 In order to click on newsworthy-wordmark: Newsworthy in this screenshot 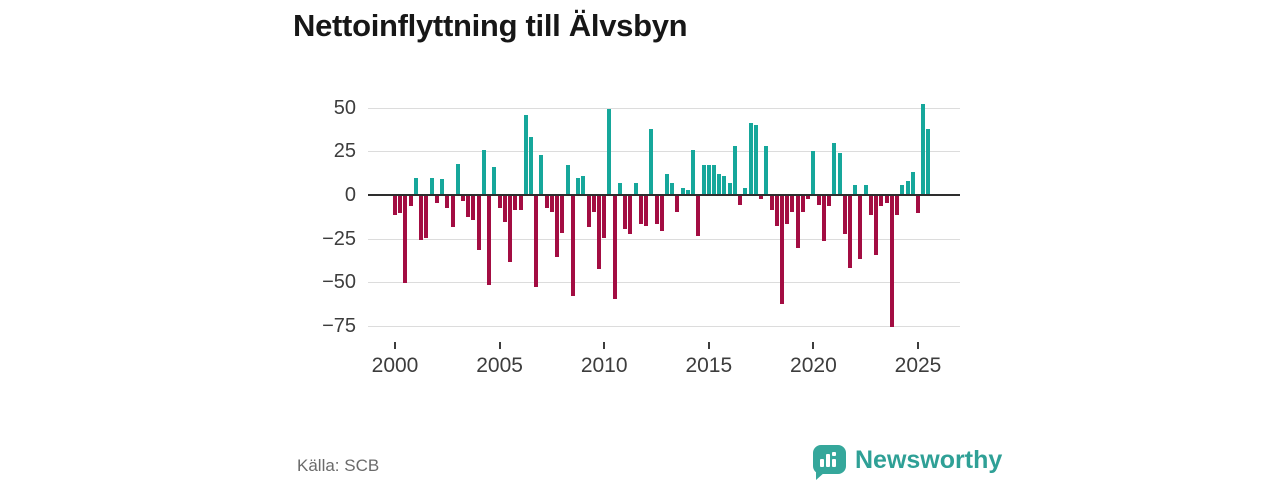, I will do `click(929, 460)`.